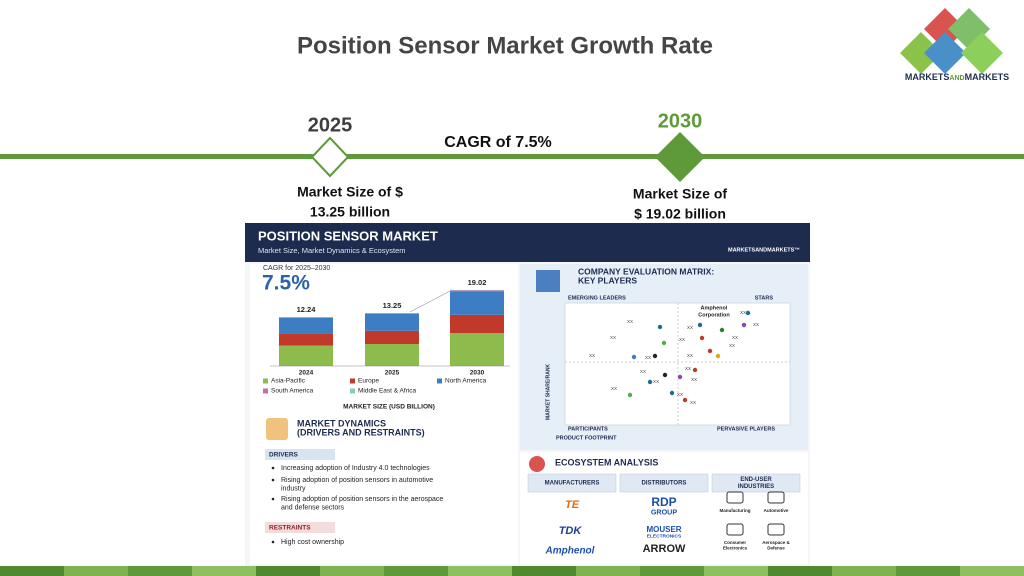 The height and width of the screenshot is (576, 1024). What do you see at coordinates (735, 510) in the screenshot?
I see `industry-label: Manufacturing` at bounding box center [735, 510].